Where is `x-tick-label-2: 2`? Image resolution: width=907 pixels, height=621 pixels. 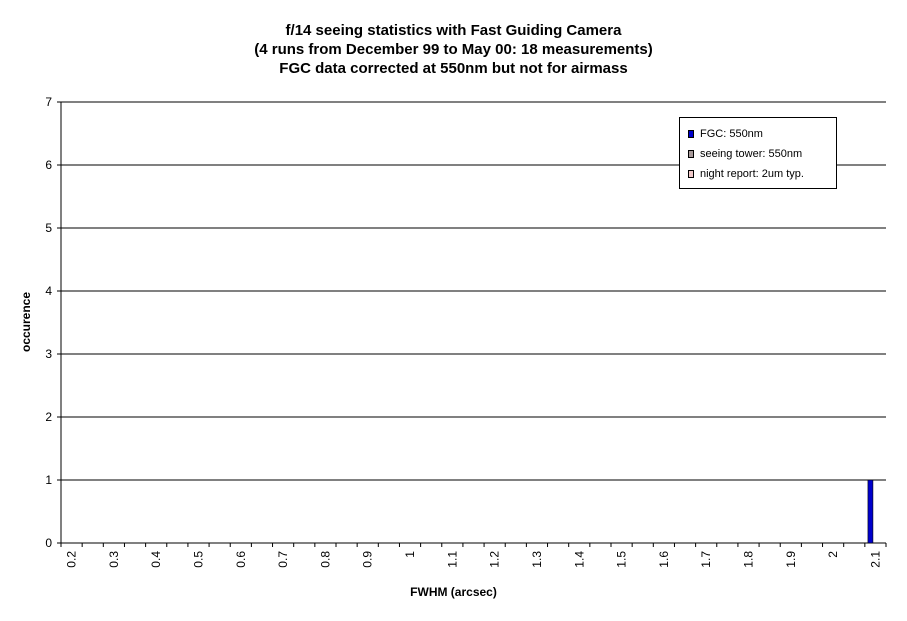 x-tick-label-2: 2 is located at coordinates (833, 554).